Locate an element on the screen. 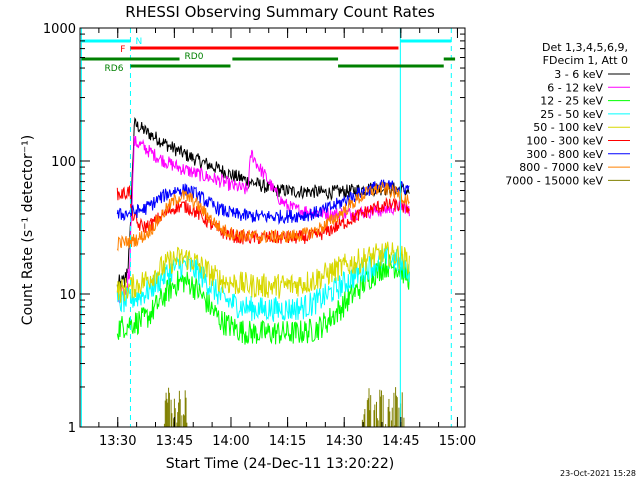  legend-header-line: FDecim 1, Att 0 is located at coordinates (585, 60).